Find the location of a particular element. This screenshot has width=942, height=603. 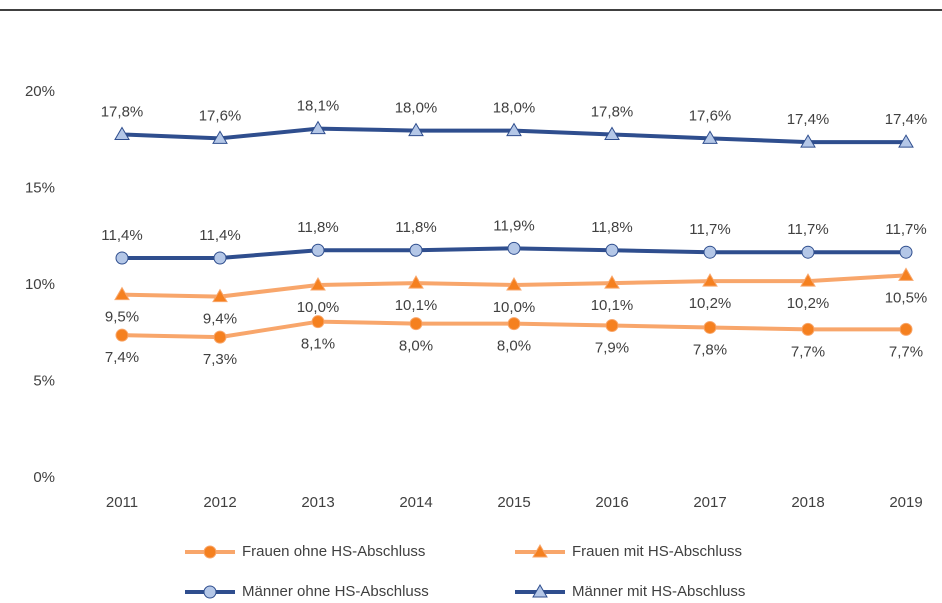

data-label: 18,1% is located at coordinates (318, 106).